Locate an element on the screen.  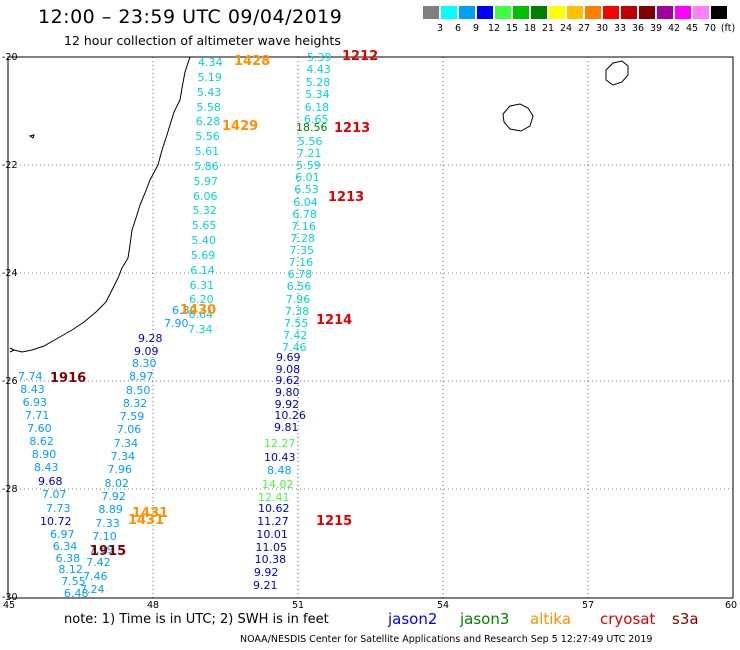
wave-height-value: 9.09 is located at coordinates (146, 351).